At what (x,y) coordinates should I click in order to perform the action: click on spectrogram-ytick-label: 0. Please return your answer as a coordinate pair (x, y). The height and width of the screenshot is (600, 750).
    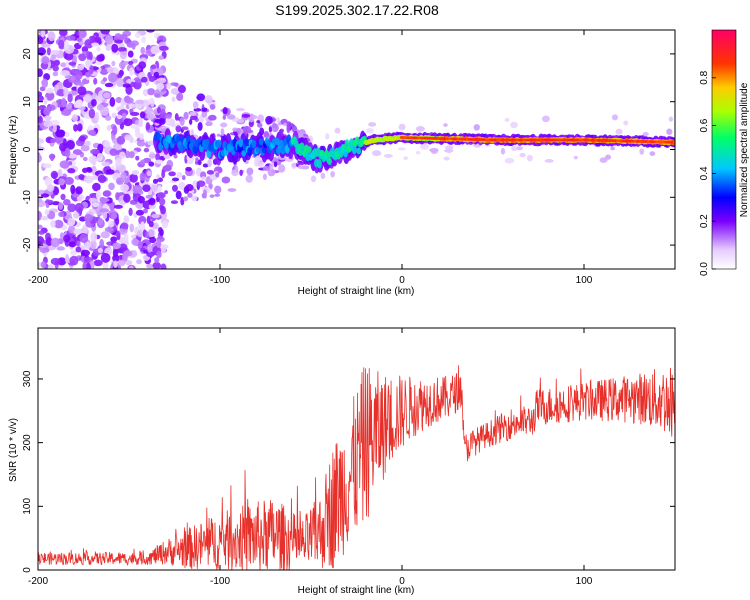
    Looking at the image, I should click on (27, 149).